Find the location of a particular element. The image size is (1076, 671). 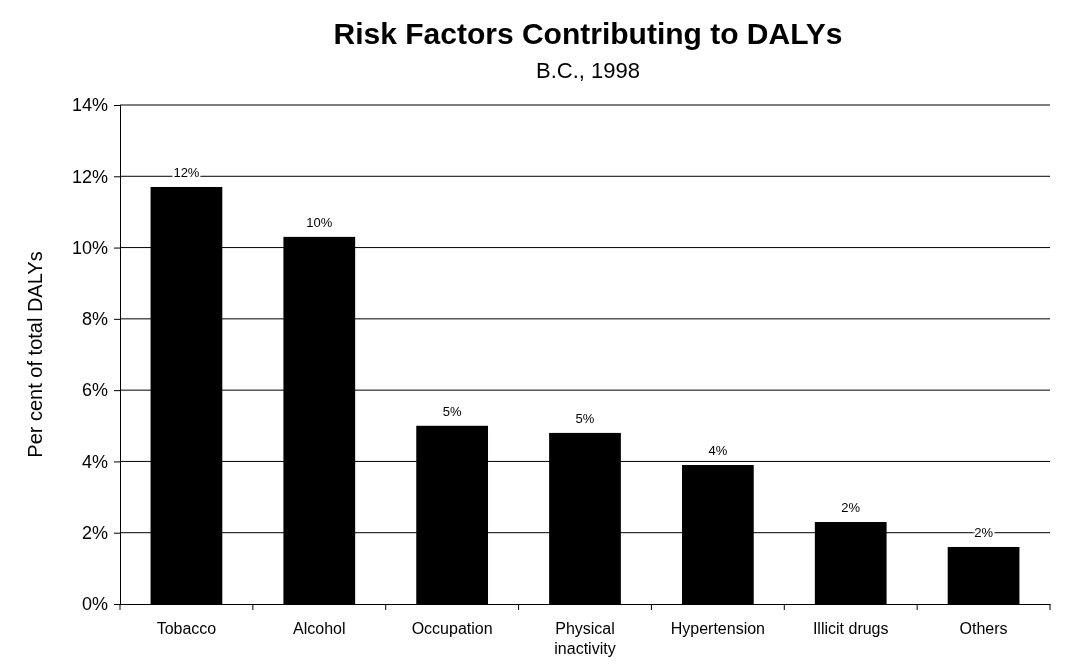

chart-subtitle: B.C., 1998 is located at coordinates (588, 70).